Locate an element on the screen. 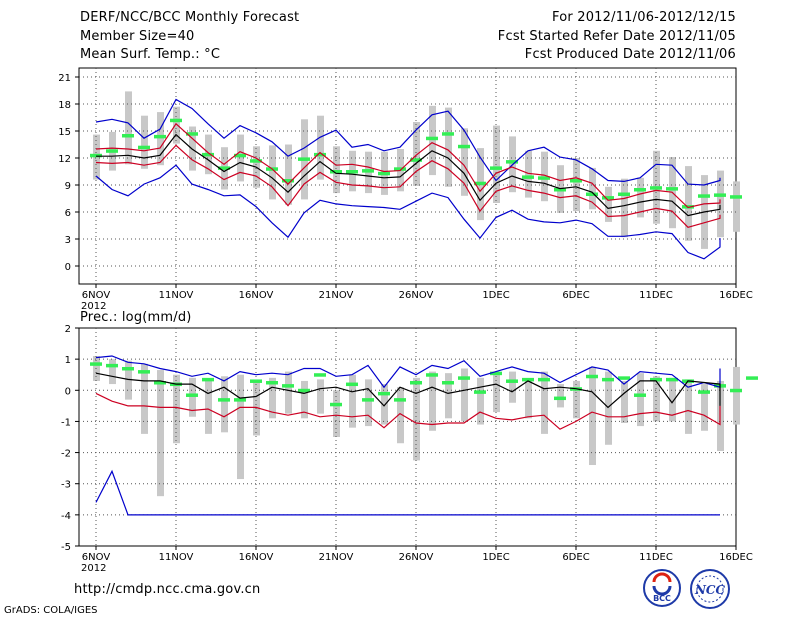 This screenshot has width=800, height=618. temp-xtick-label: 6NOV is located at coordinates (96, 295).